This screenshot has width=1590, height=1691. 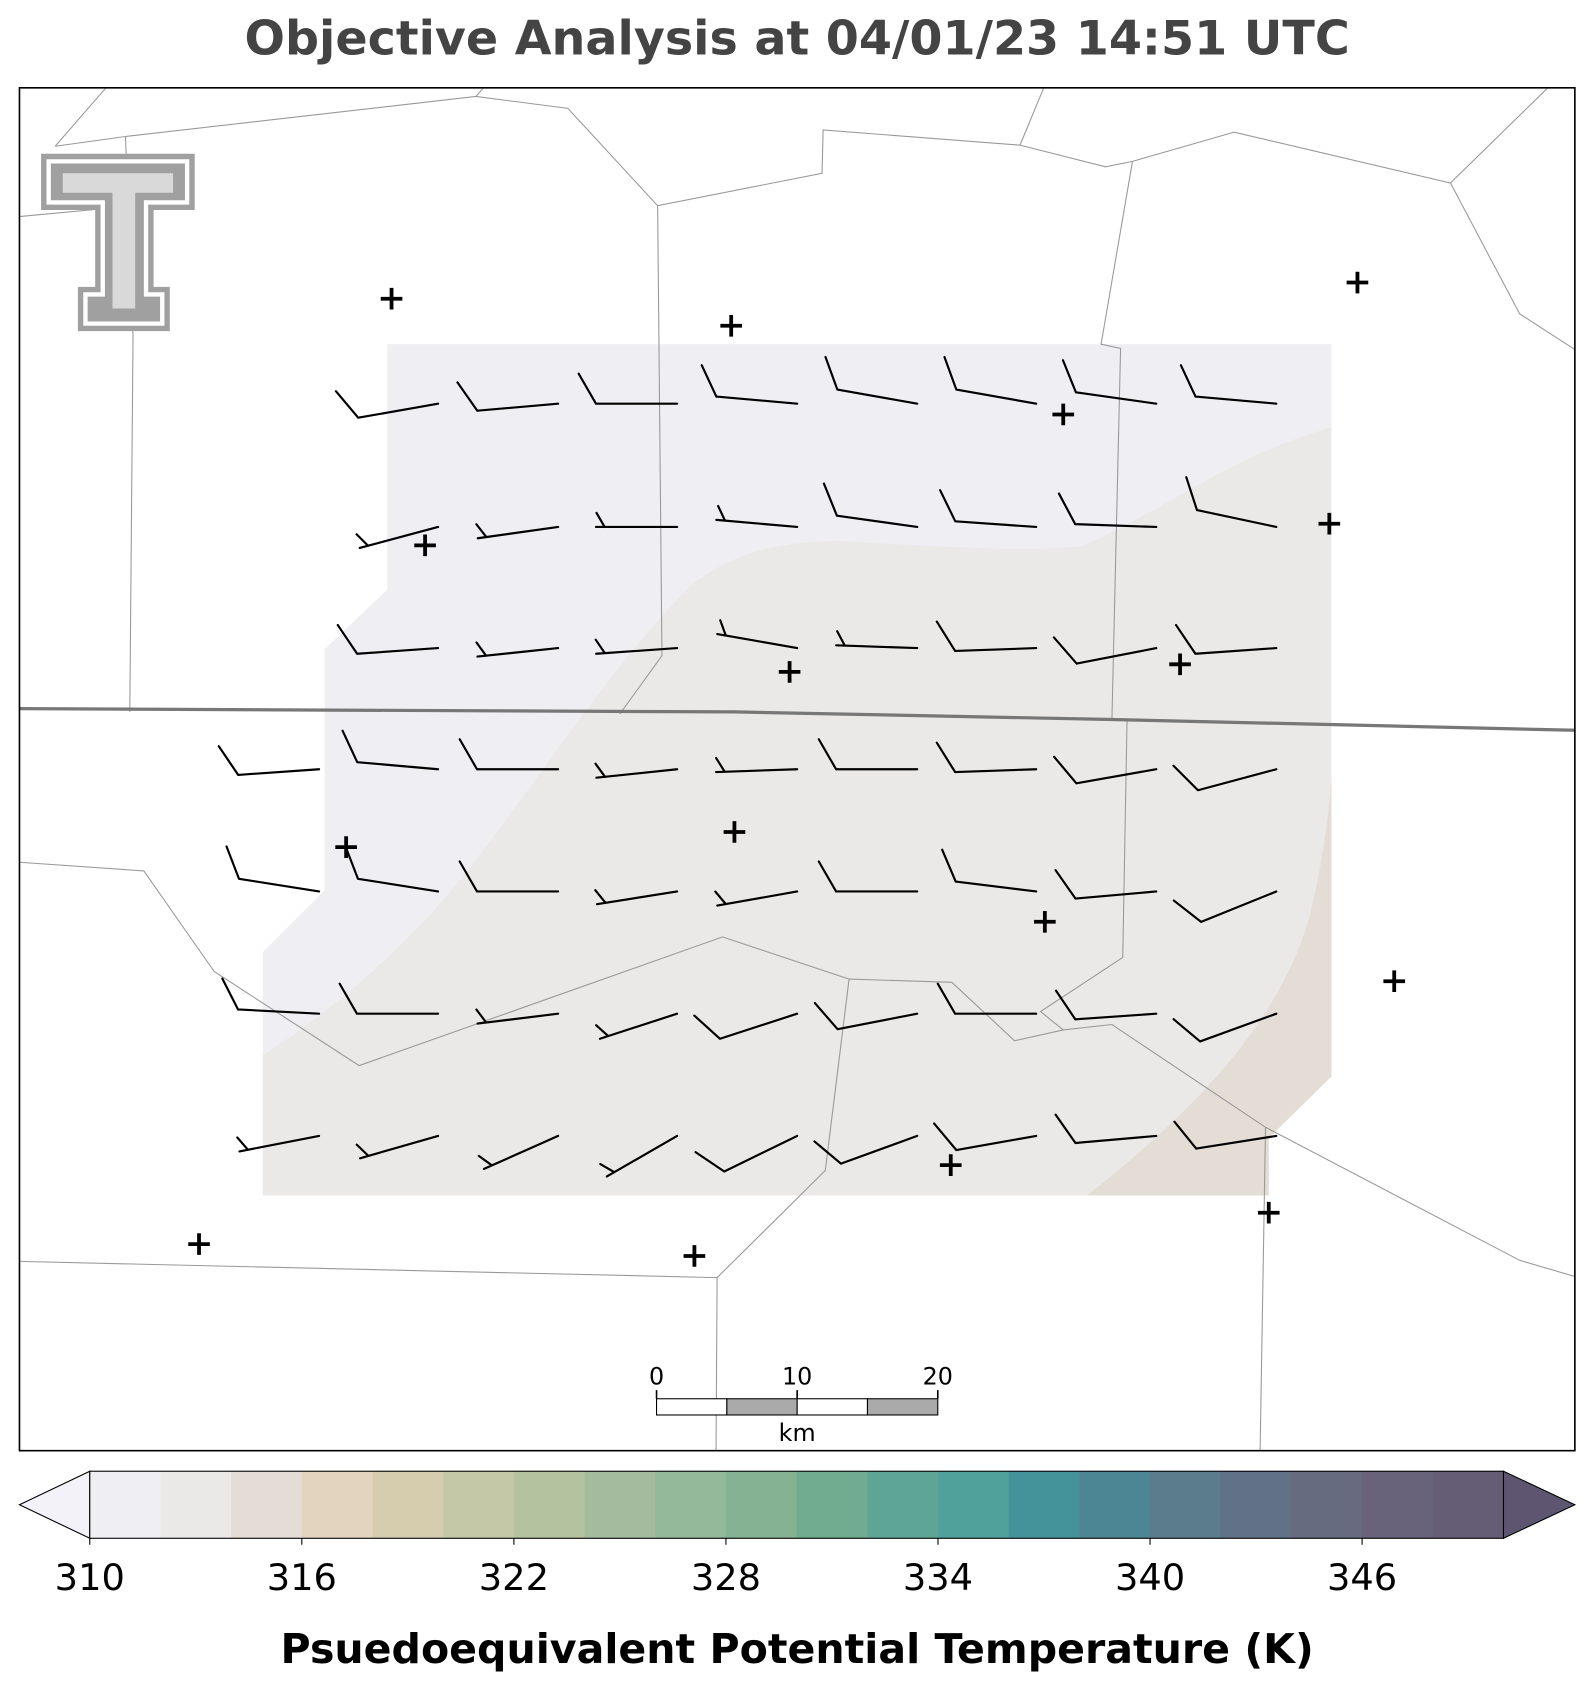 I want to click on logo-outline, so click(x=118, y=242).